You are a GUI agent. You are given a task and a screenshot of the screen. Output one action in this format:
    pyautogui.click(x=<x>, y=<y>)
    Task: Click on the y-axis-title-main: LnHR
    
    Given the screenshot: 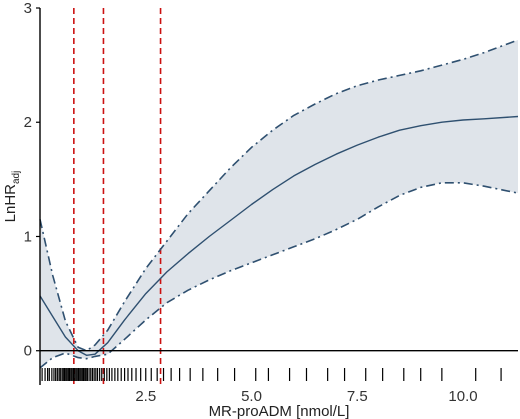 What is the action you would take?
    pyautogui.click(x=10, y=203)
    